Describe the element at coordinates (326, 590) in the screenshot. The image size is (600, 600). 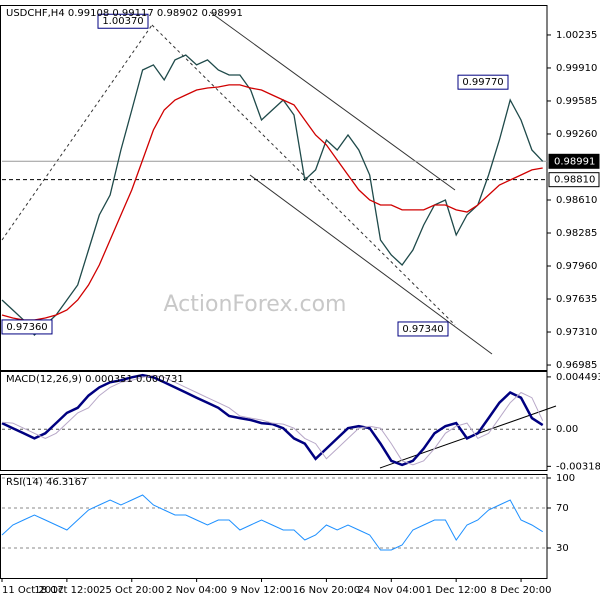
I see `x-tick-label: 16 Nov 20:00` at that location.